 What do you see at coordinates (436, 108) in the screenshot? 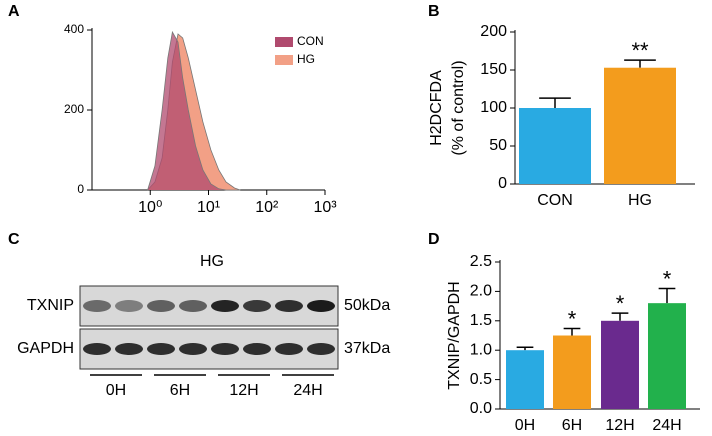
I see `y-axis-label: H2DCFDA` at bounding box center [436, 108].